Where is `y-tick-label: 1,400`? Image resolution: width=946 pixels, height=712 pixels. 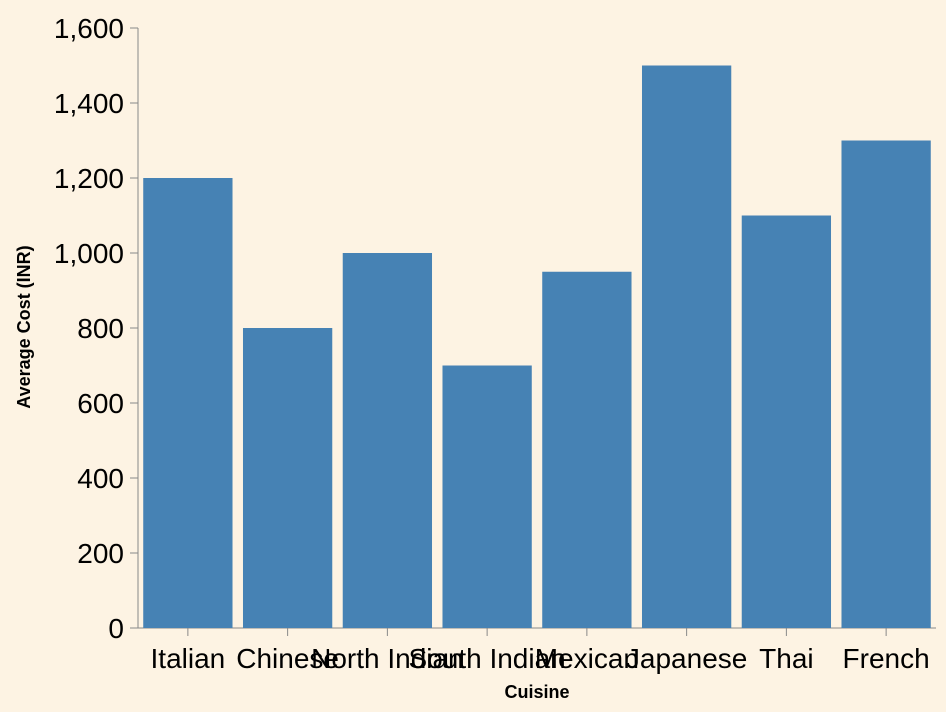 y-tick-label: 1,400 is located at coordinates (89, 103).